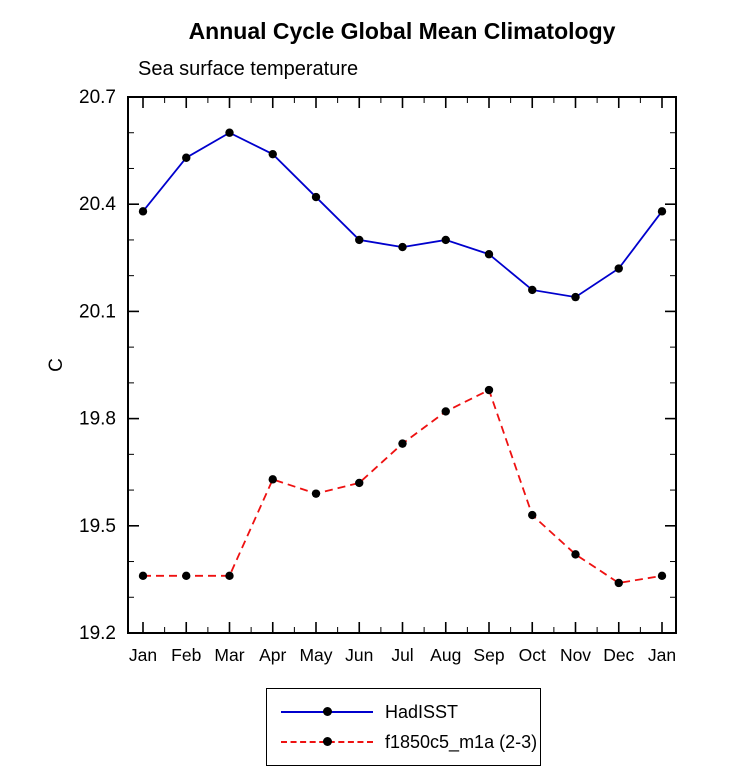  What do you see at coordinates (461, 741) in the screenshot?
I see `legend-label: f1850c5_m1a (2-3)` at bounding box center [461, 741].